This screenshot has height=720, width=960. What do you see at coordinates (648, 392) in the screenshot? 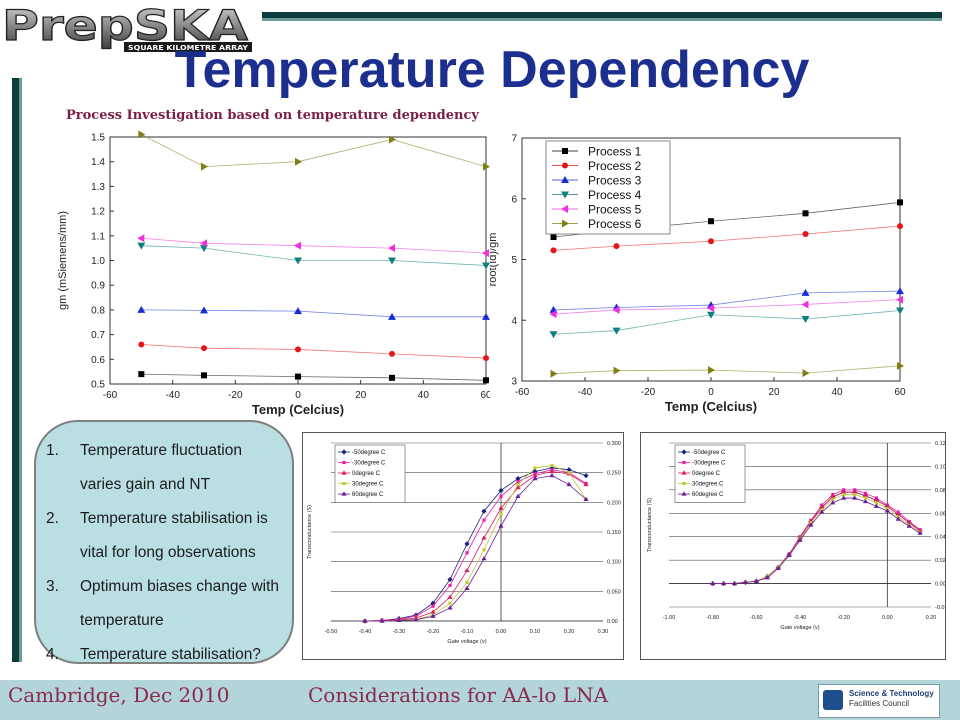
I see `x-tick-label: -20` at bounding box center [648, 392].